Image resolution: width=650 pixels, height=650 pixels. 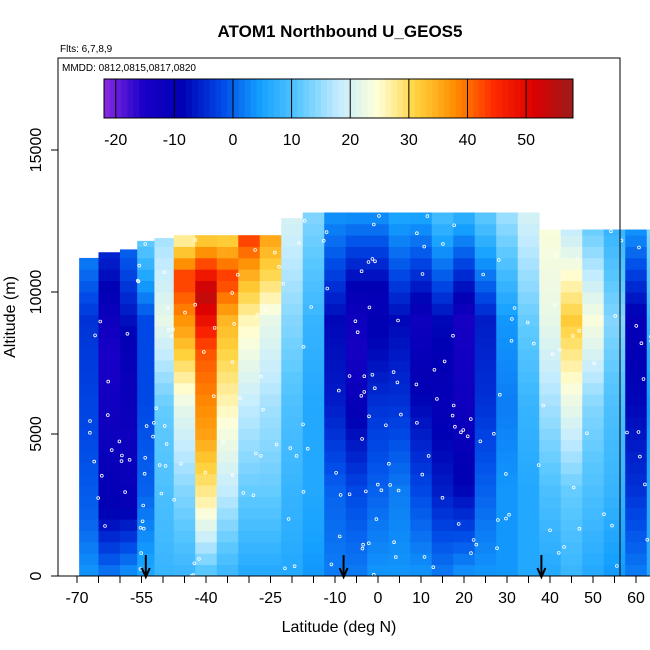 I want to click on colorbar-tick-label: 30, so click(x=409, y=140).